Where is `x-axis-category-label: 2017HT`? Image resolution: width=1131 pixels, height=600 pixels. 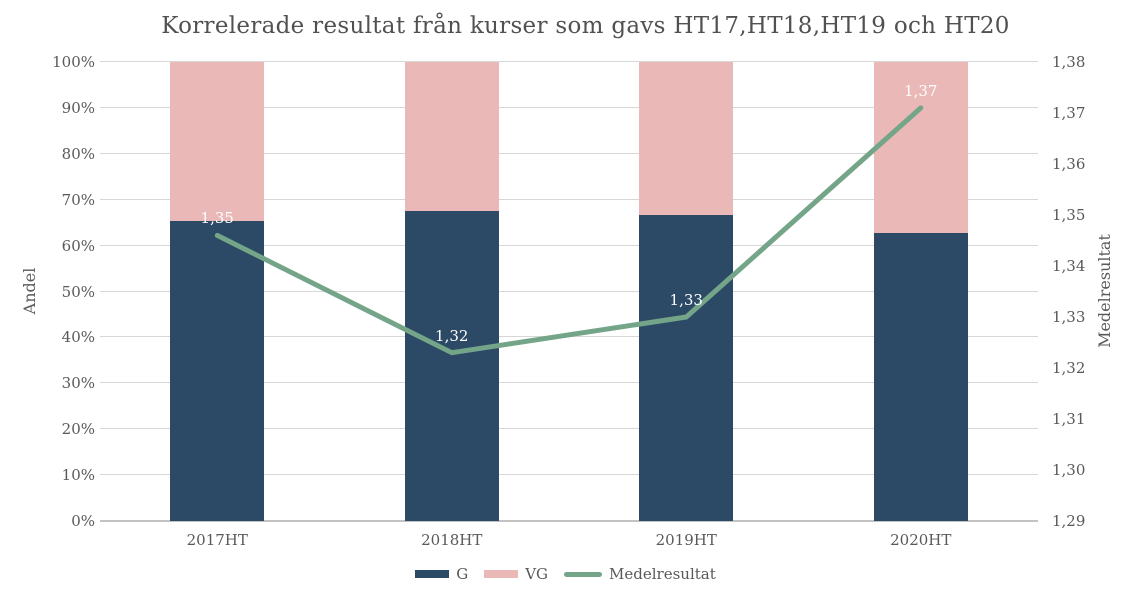
x-axis-category-label: 2017HT is located at coordinates (217, 540).